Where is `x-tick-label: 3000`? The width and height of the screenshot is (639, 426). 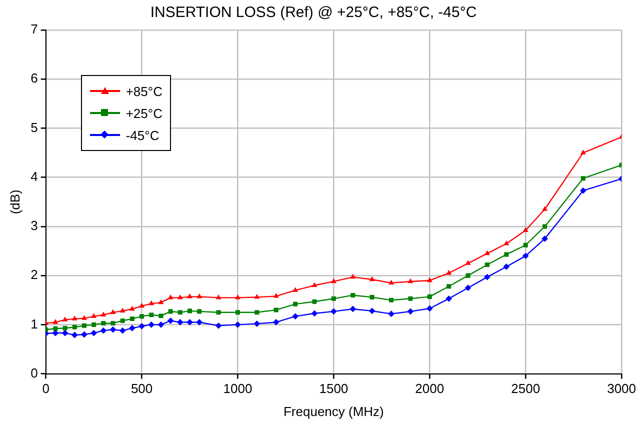
x-tick-label: 3000 is located at coordinates (621, 388).